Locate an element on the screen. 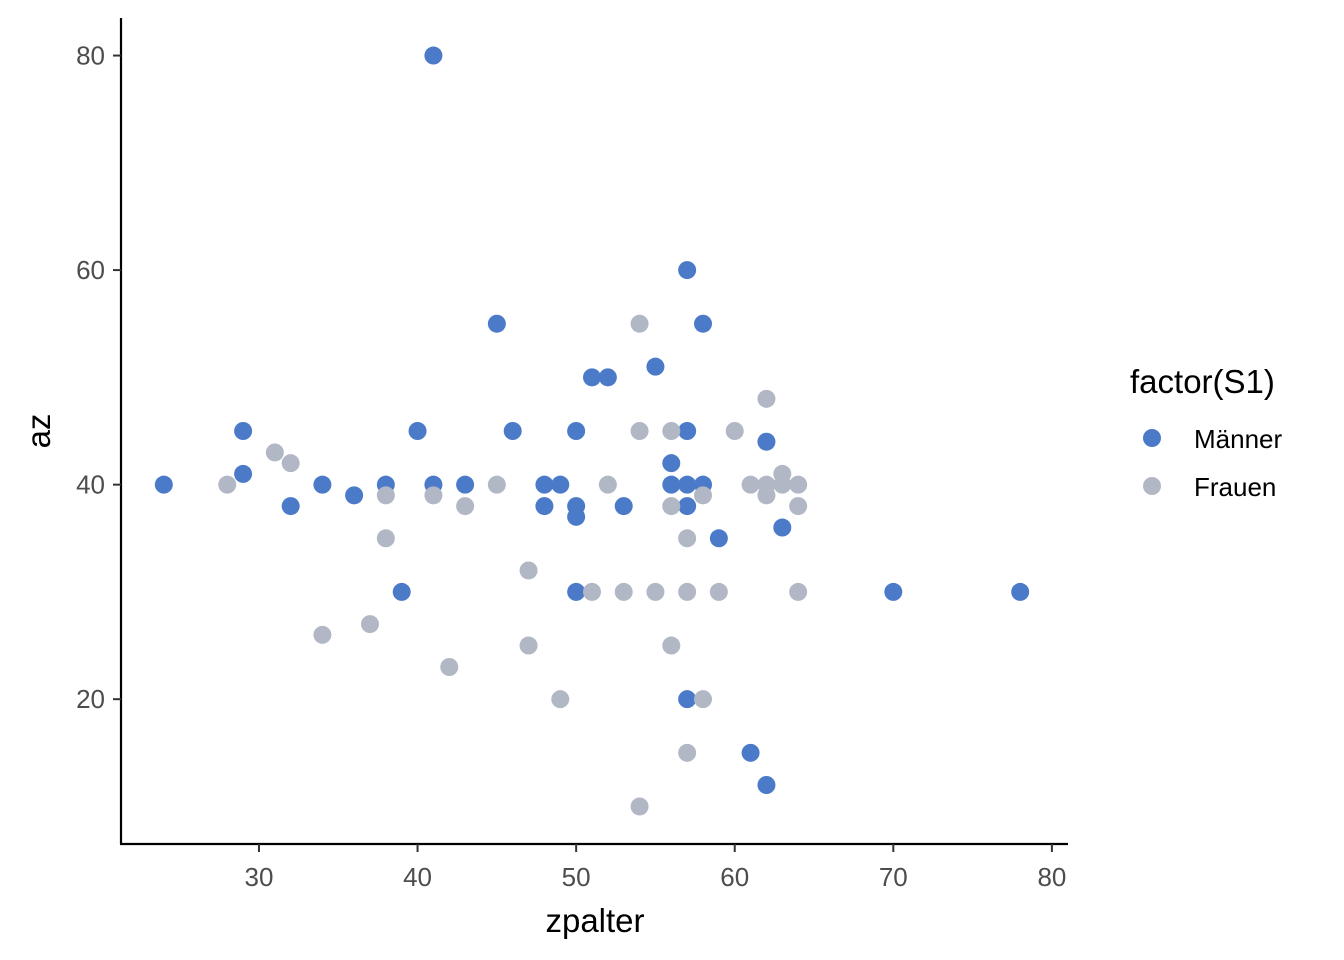 This screenshot has width=1344, height=960. y-axis-title: az is located at coordinates (38, 431).